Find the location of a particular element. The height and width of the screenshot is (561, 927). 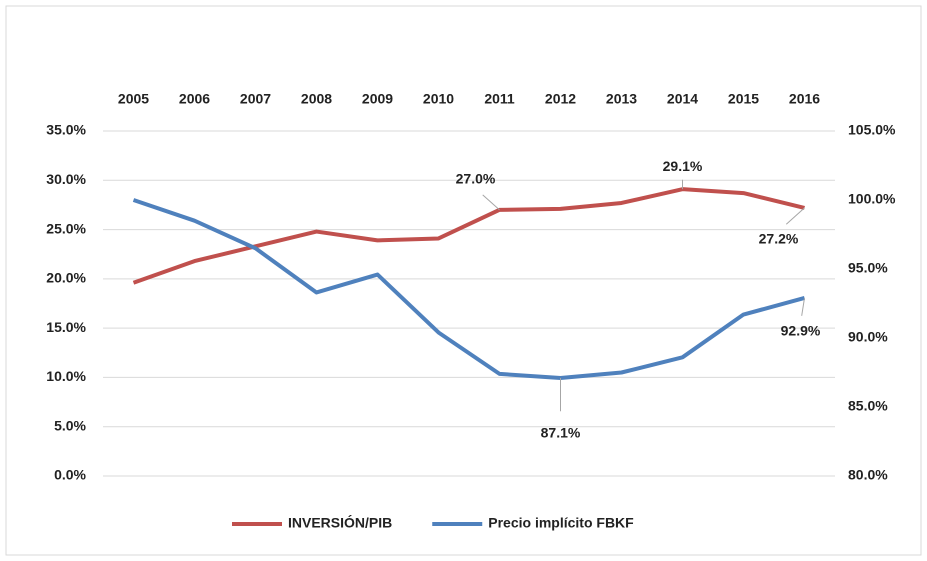

x-tick-label: 2016 is located at coordinates (804, 99).